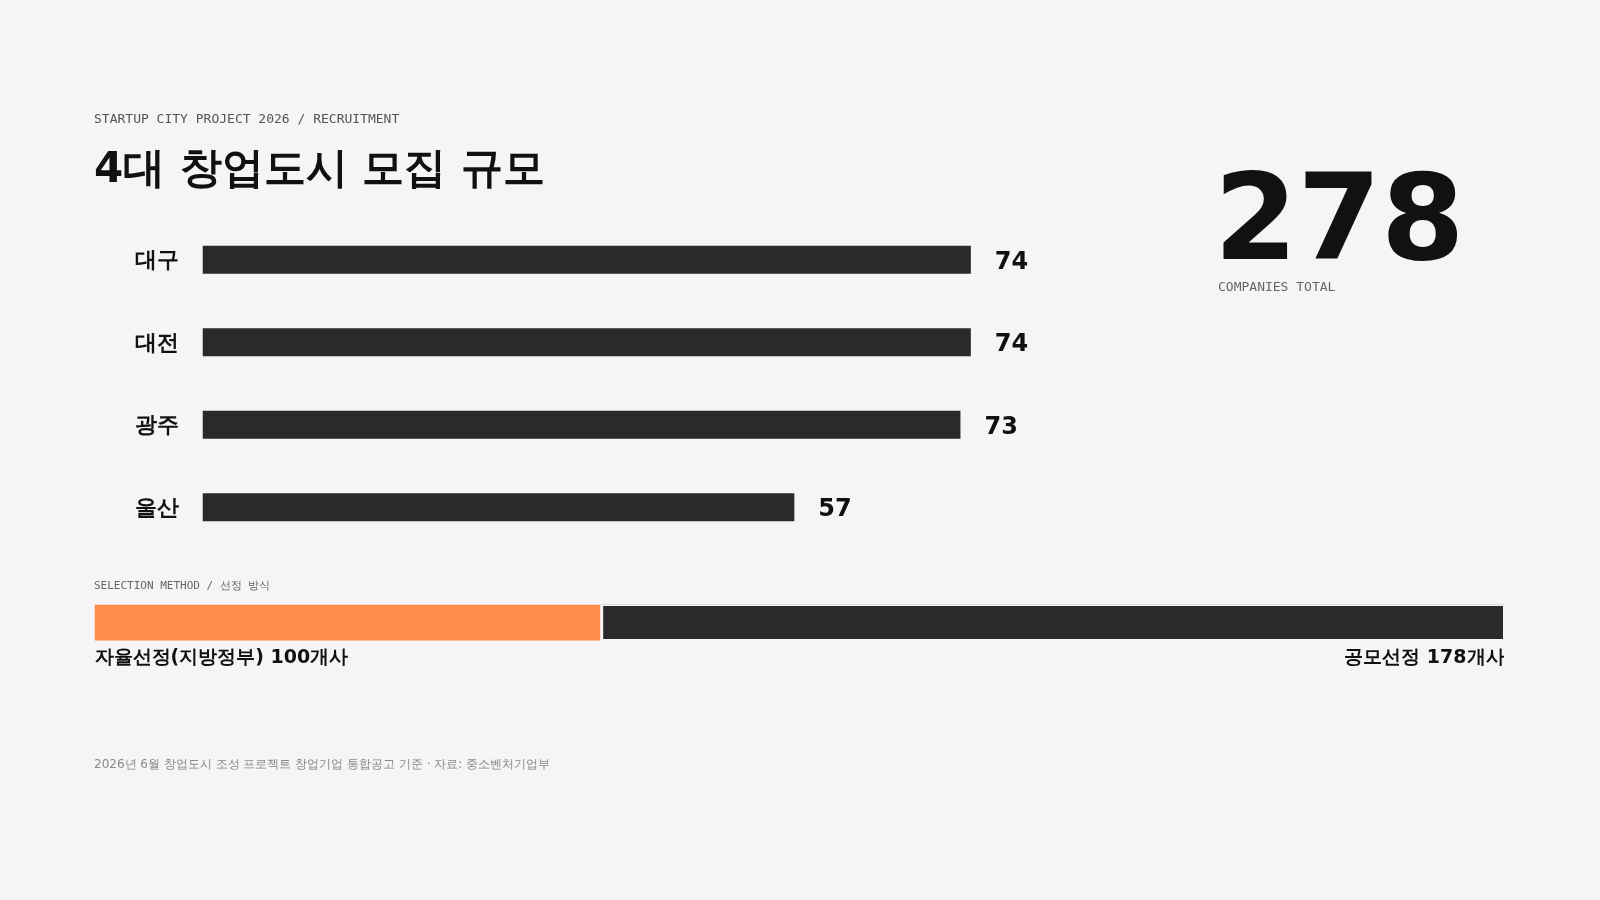 This screenshot has width=1600, height=900. What do you see at coordinates (182, 586) in the screenshot?
I see `chart-subtitle: SELECTION METHOD / 선정 방식` at bounding box center [182, 586].